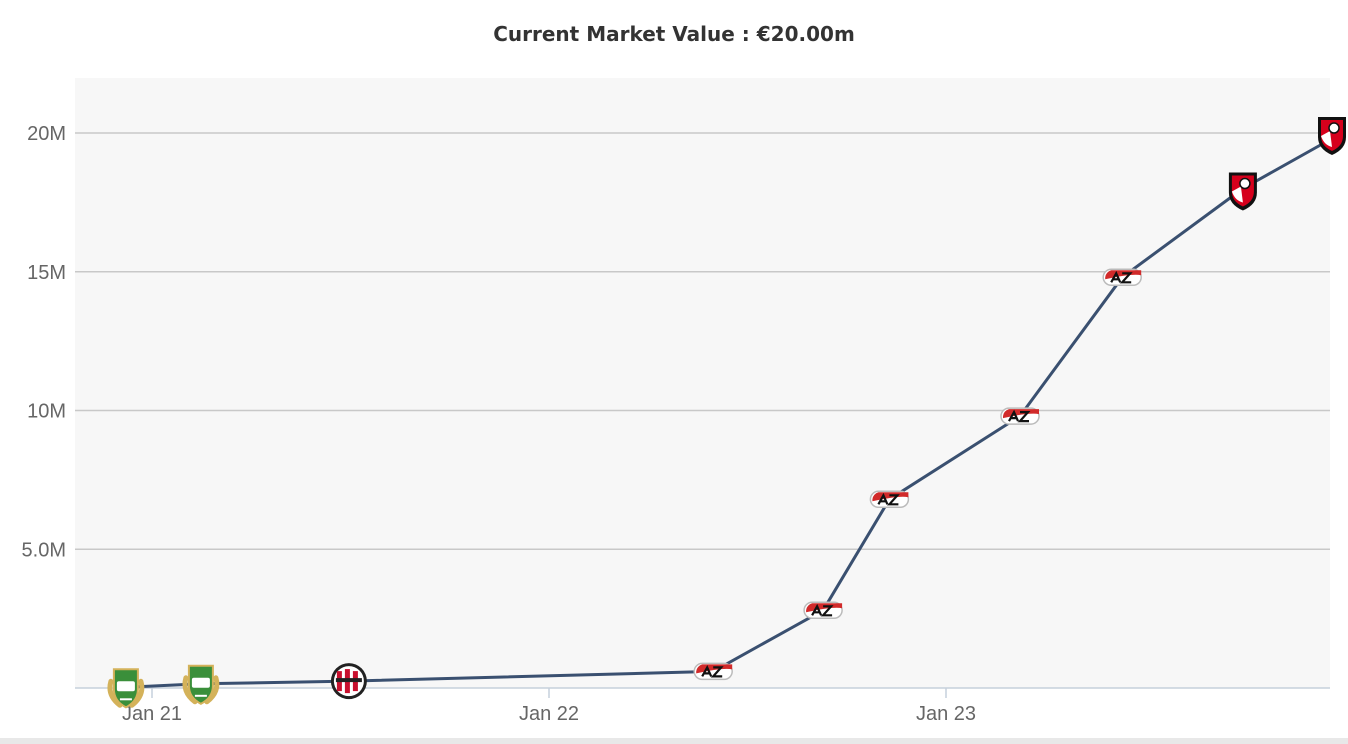  What do you see at coordinates (946, 714) in the screenshot?
I see `x-tick-label: Jan 23` at bounding box center [946, 714].